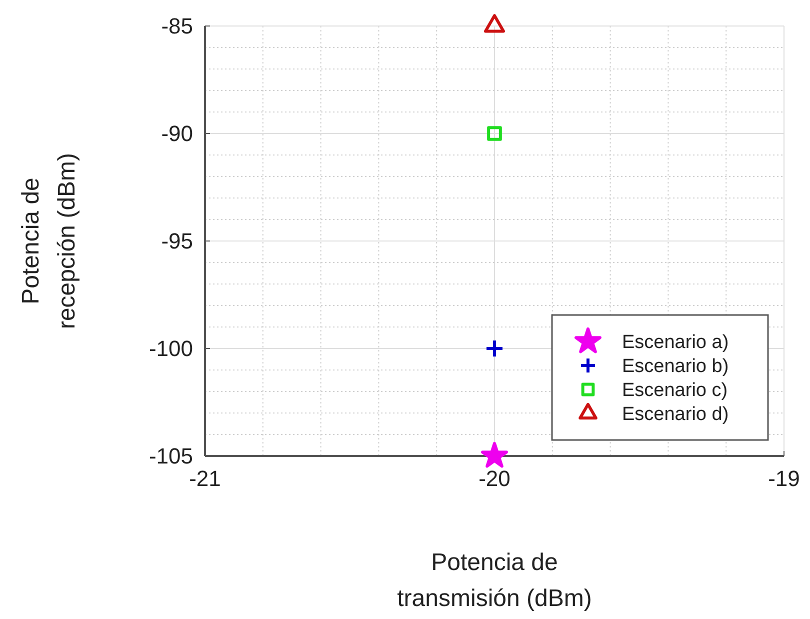 This screenshot has height=619, width=810. What do you see at coordinates (205, 478) in the screenshot?
I see `x-tick-label: -21` at bounding box center [205, 478].